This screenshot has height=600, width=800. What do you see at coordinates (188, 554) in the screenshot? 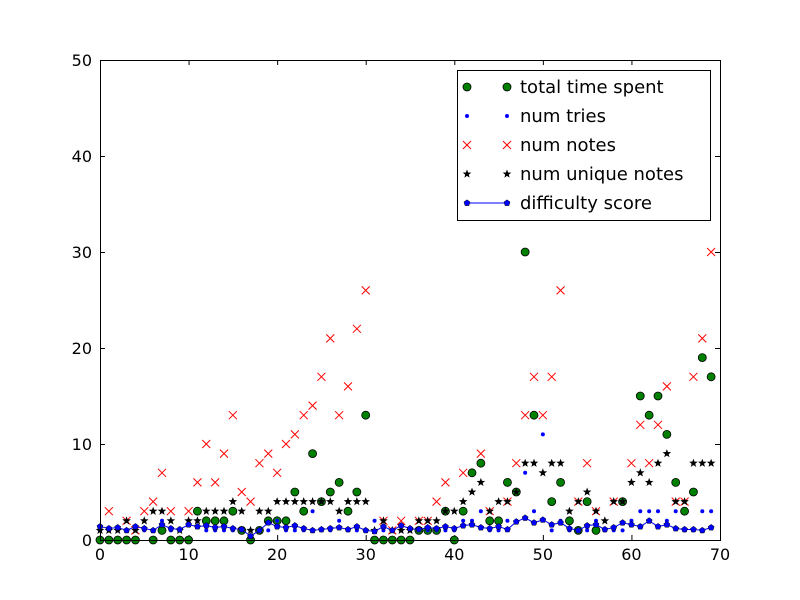
I see `x-tick-label: 10` at bounding box center [188, 554].